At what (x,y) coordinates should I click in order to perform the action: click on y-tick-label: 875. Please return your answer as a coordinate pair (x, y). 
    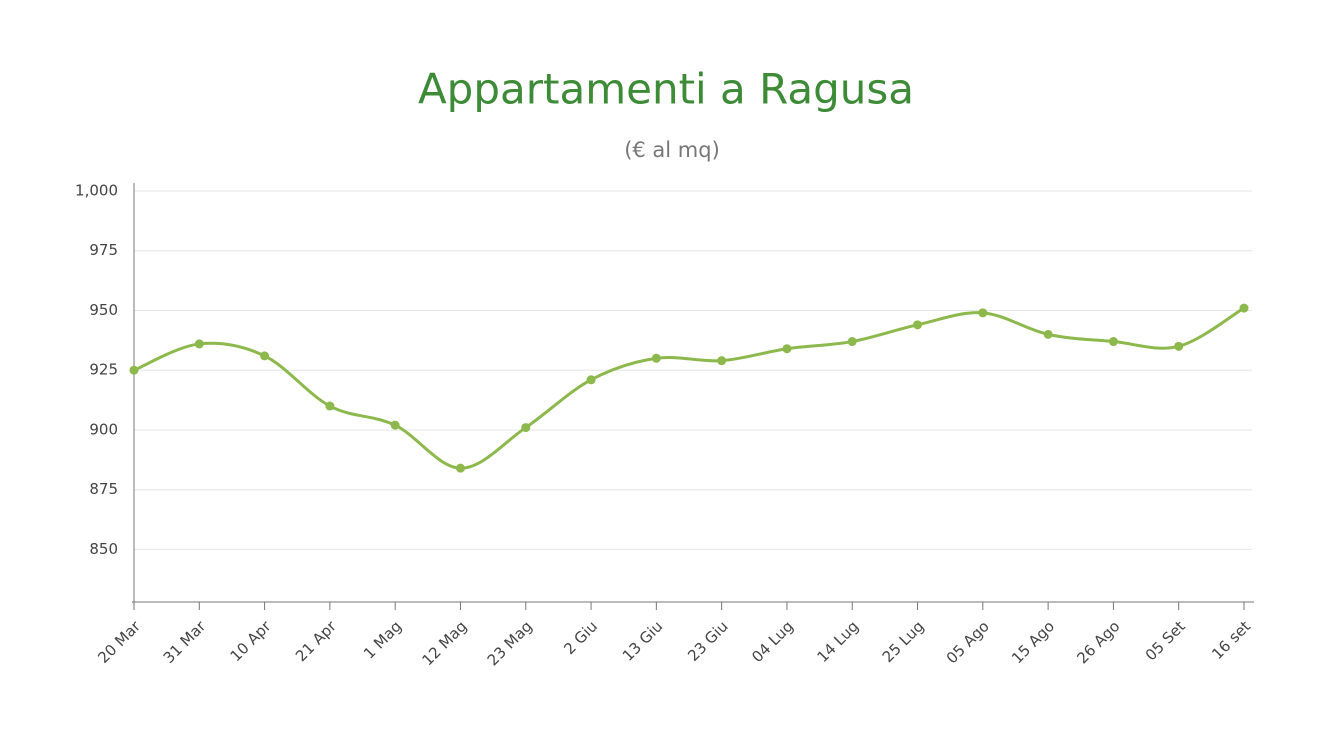
    Looking at the image, I should click on (103, 489).